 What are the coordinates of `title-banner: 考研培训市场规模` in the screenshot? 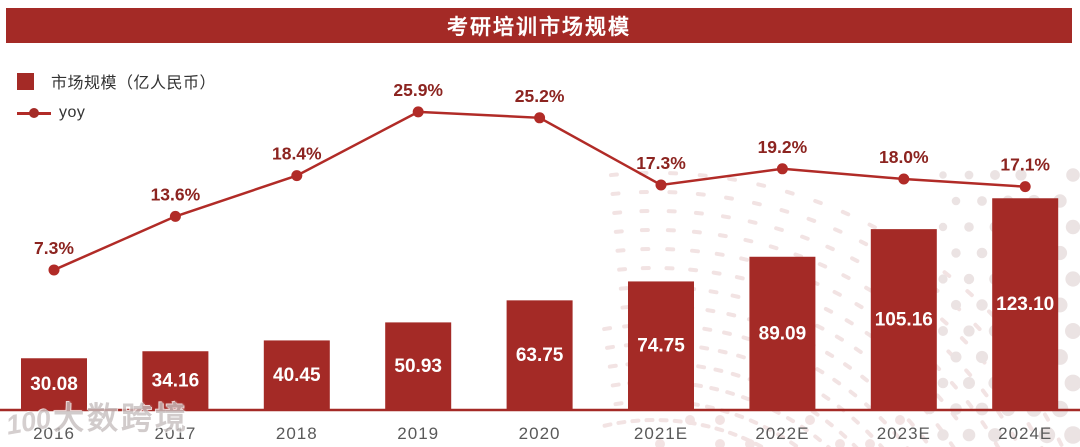 It's located at (539, 25).